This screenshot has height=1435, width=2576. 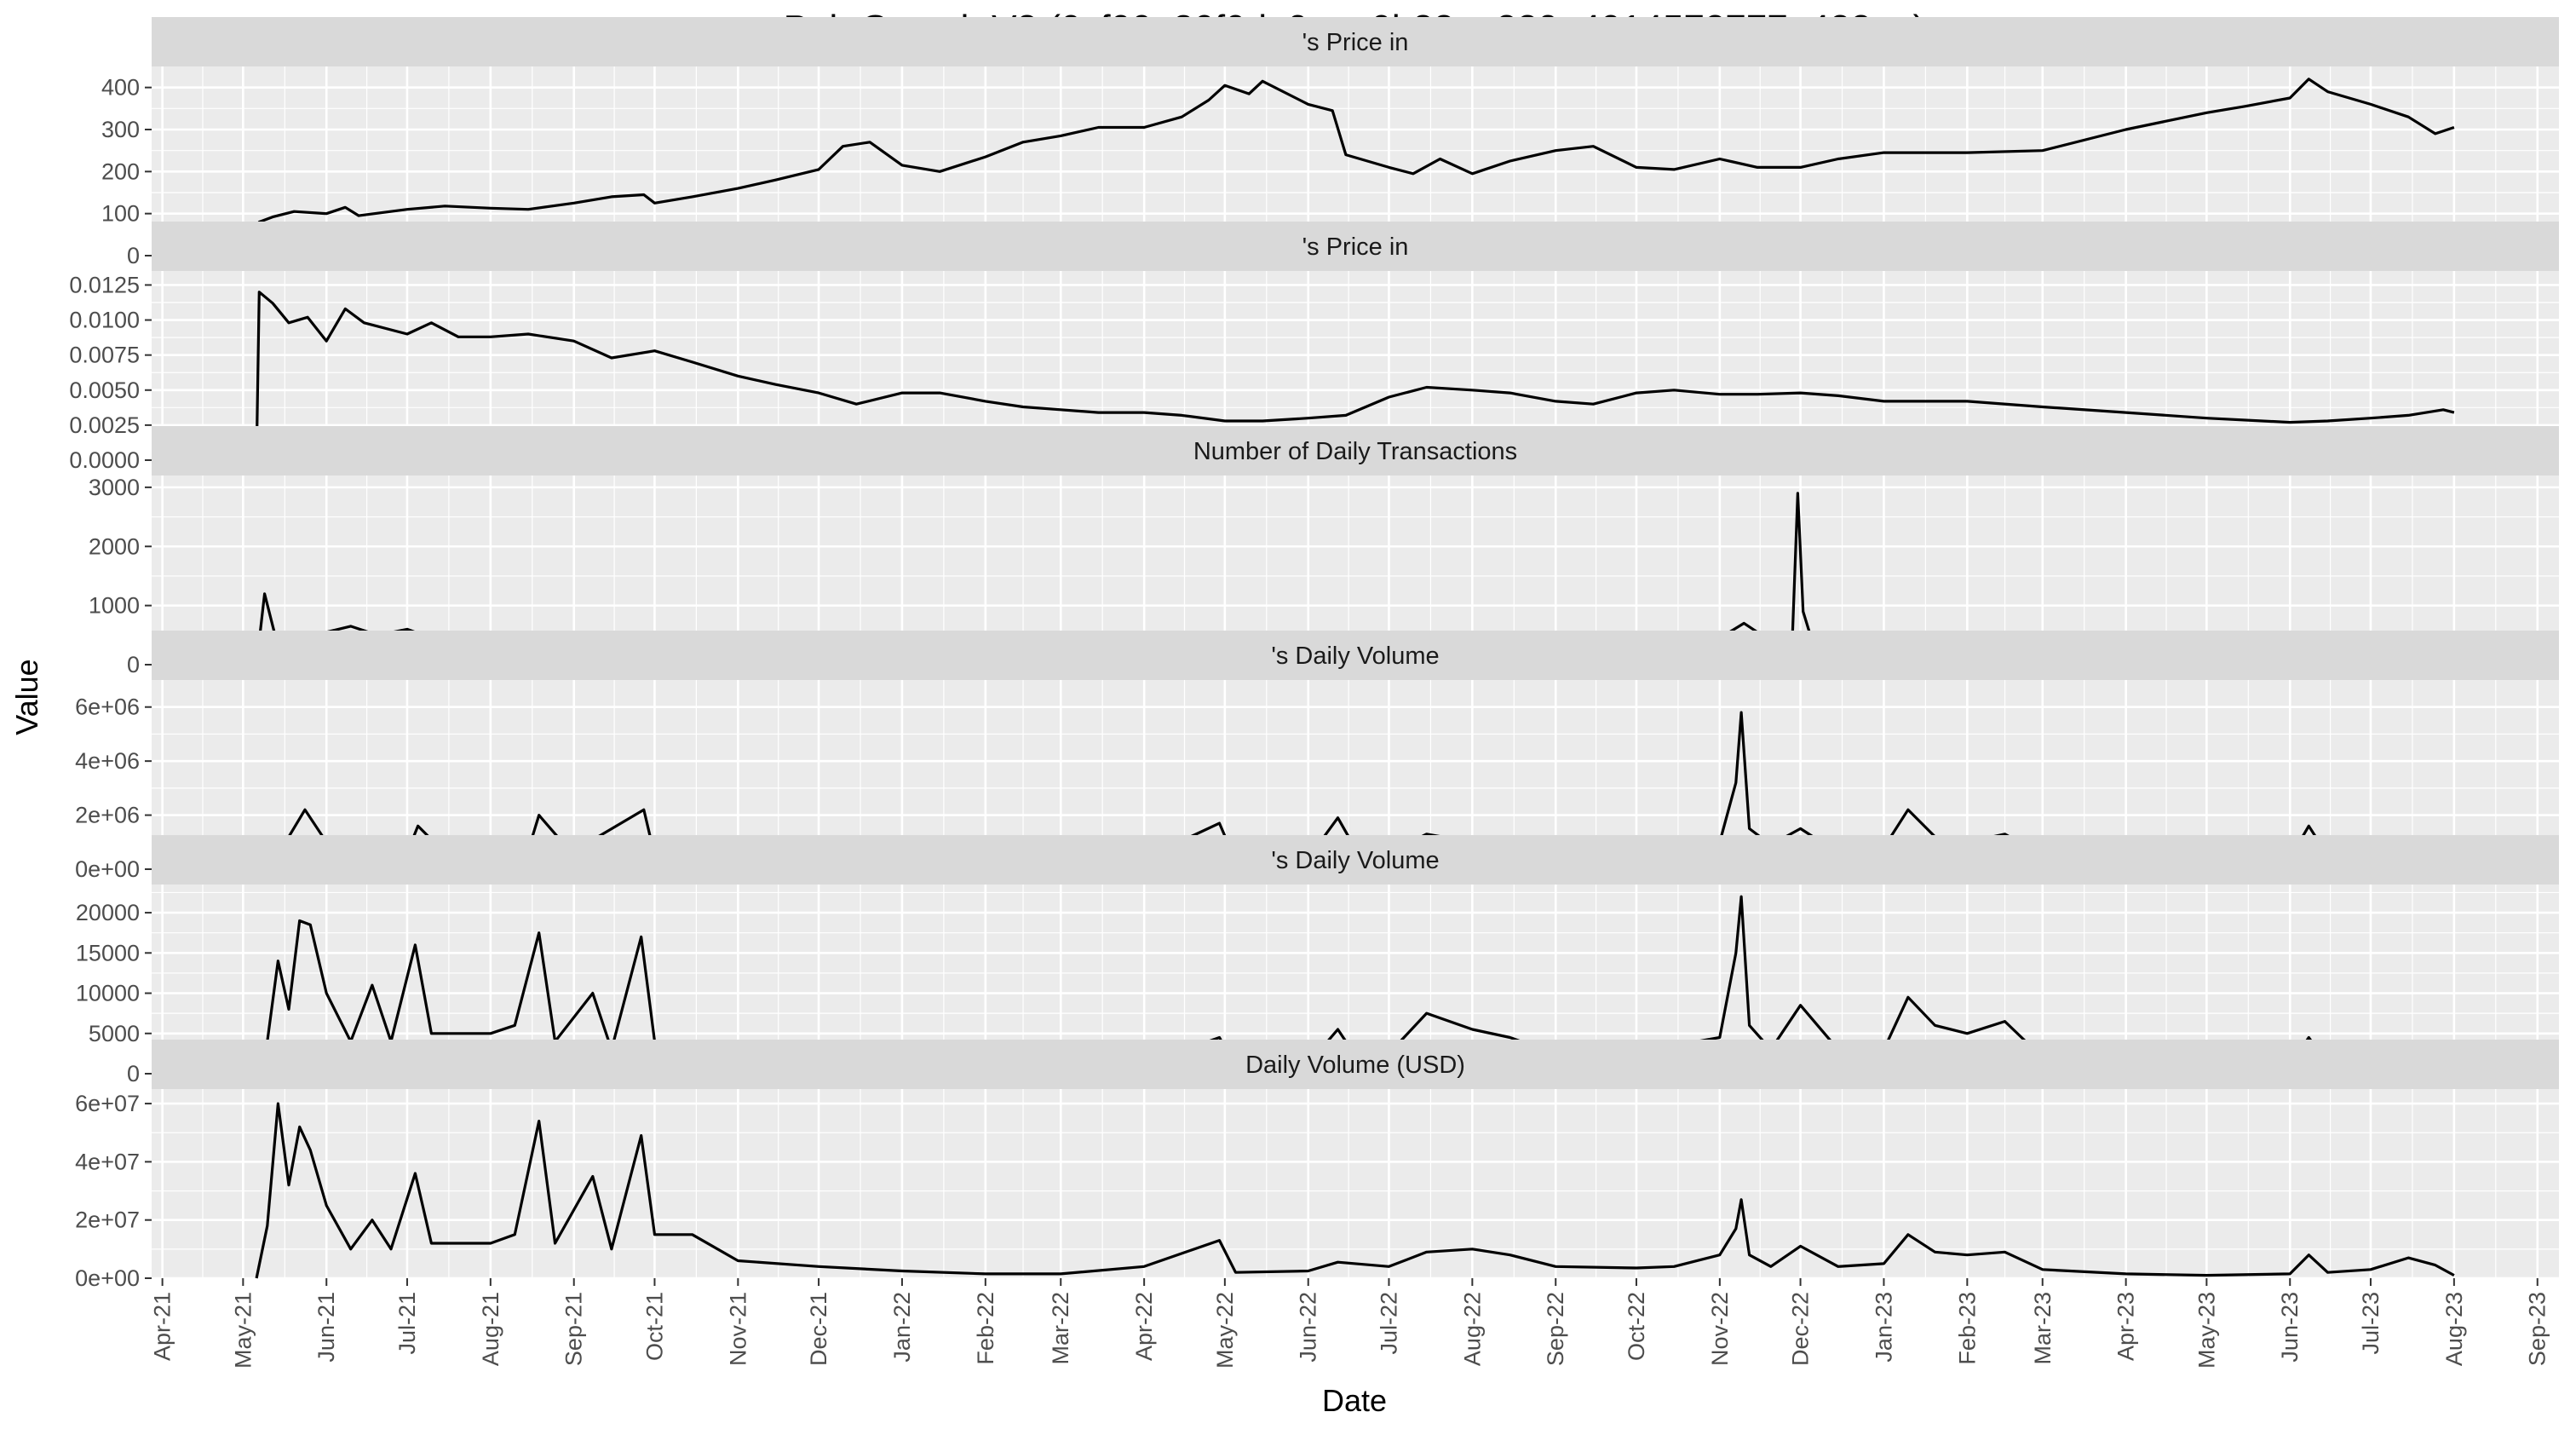 What do you see at coordinates (738, 1329) in the screenshot?
I see `x-tick-label: Nov-21` at bounding box center [738, 1329].